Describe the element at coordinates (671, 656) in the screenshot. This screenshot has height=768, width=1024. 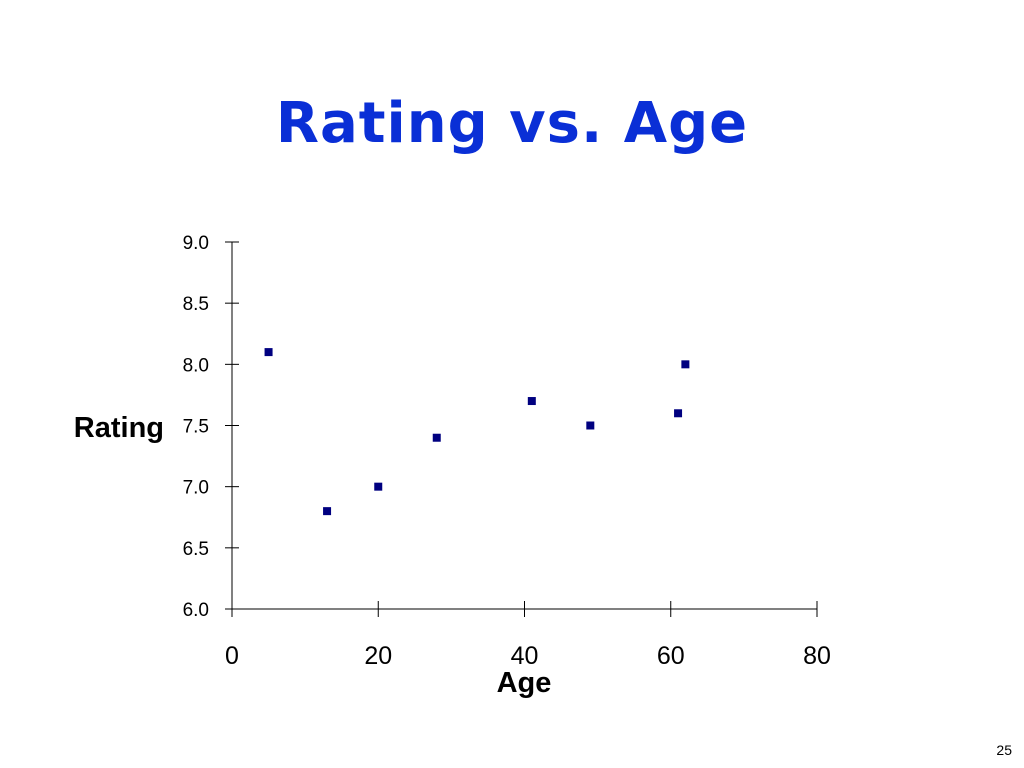
I see `x-tick-label: 60` at that location.